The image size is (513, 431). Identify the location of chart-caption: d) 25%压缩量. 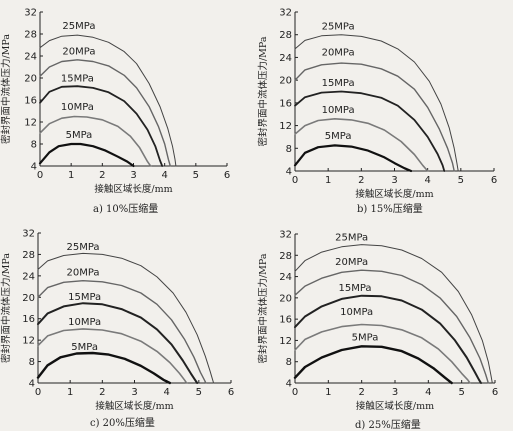
(388, 425).